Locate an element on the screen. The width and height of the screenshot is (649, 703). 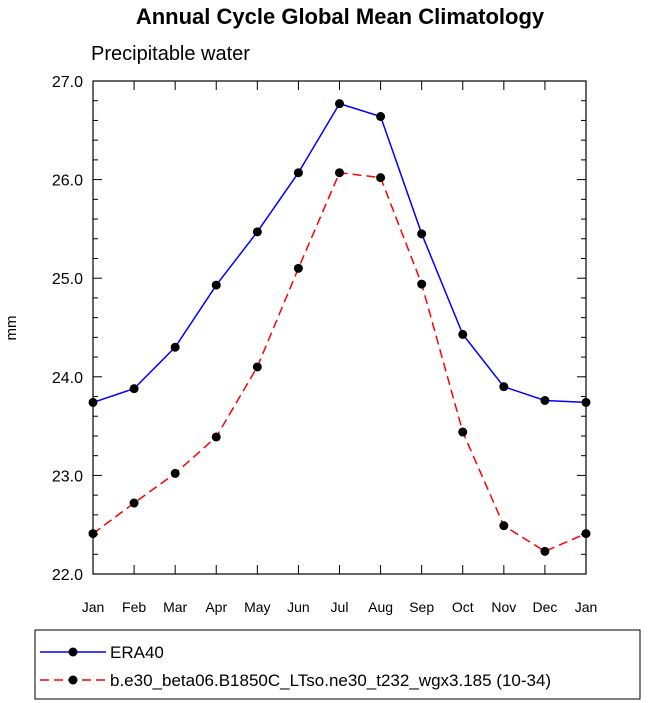
chart-title: Annual Cycle Global Mean Climatology is located at coordinates (340, 16).